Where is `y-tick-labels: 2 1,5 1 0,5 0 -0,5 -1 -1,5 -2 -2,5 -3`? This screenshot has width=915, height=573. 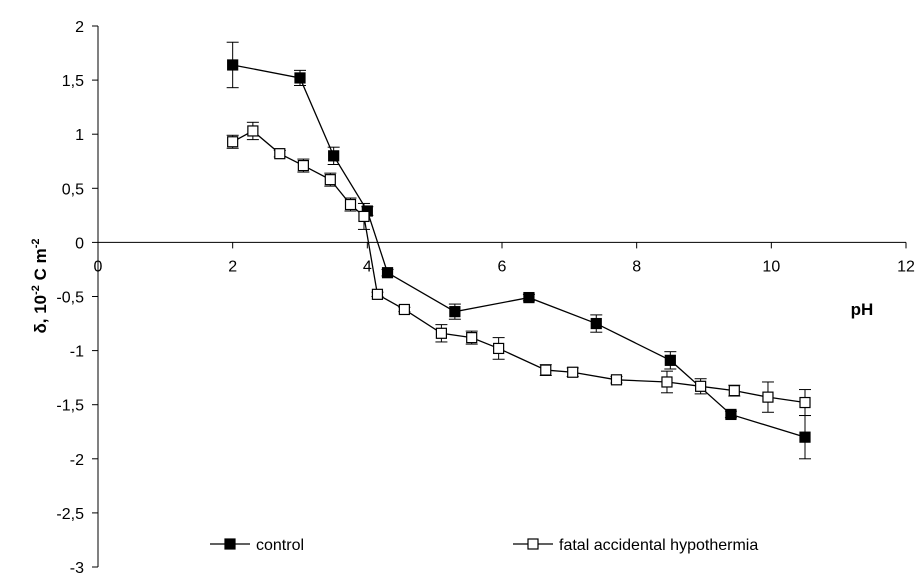 y-tick-labels: 2 1,5 1 0,5 0 -0,5 -1 -1,5 -2 -2,5 -3 is located at coordinates (70, 296).